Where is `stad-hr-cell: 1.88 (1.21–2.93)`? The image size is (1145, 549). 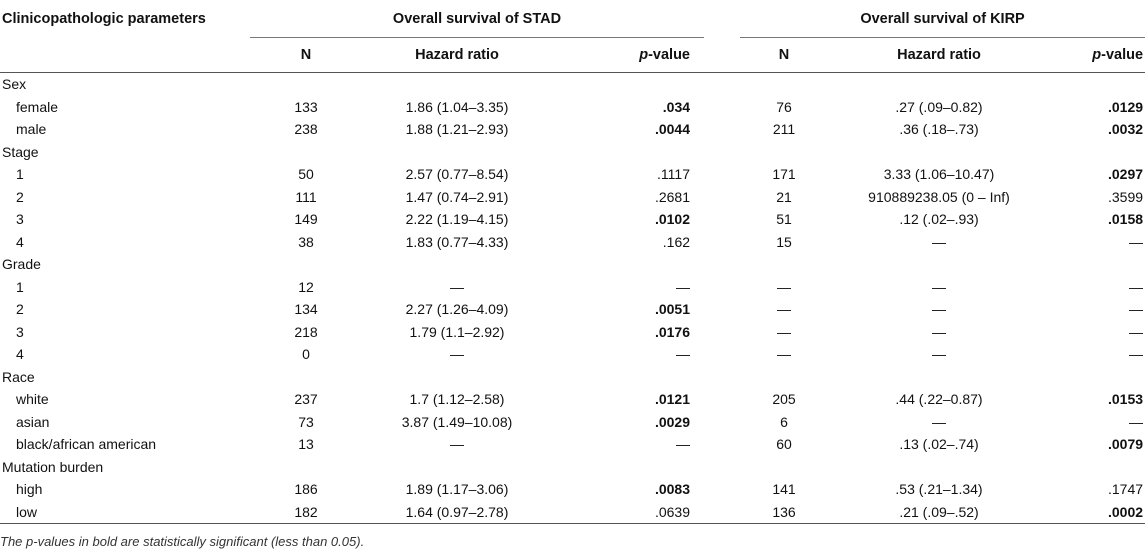 stad-hr-cell: 1.88 (1.21–2.93) is located at coordinates (457, 129).